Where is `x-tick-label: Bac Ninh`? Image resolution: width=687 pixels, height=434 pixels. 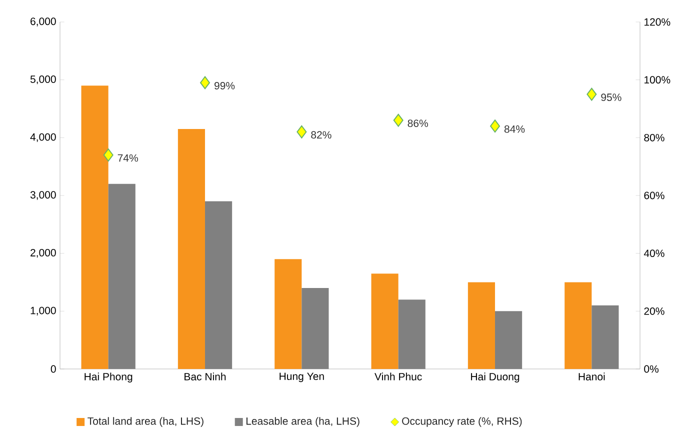
x-tick-label: Bac Ninh is located at coordinates (205, 376).